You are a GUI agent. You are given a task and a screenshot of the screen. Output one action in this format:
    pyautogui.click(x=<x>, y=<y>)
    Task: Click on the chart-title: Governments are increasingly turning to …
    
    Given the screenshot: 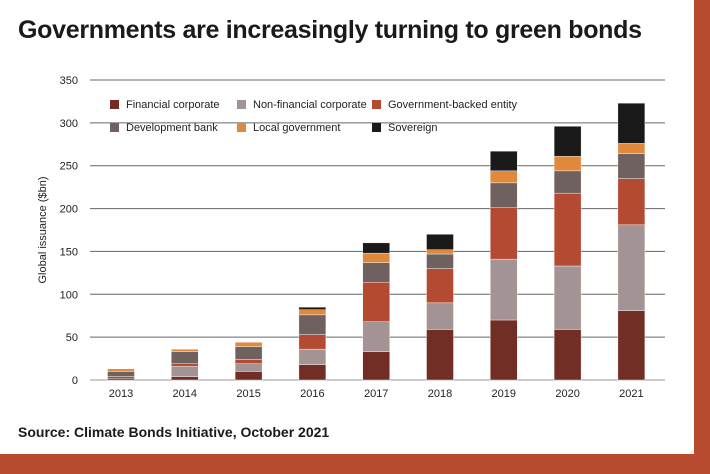 What is the action you would take?
    pyautogui.click(x=330, y=30)
    